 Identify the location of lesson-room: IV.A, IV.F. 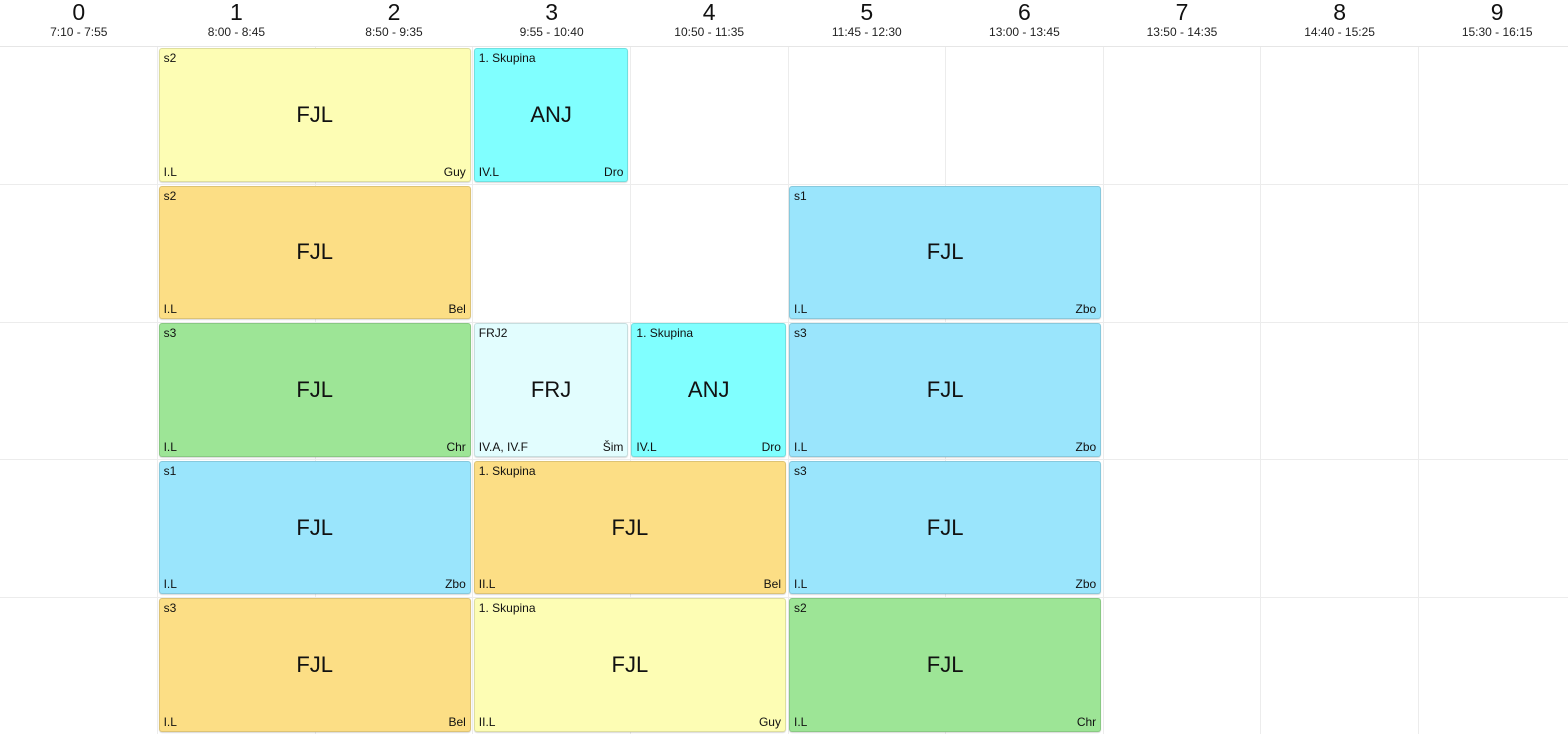
(503, 446).